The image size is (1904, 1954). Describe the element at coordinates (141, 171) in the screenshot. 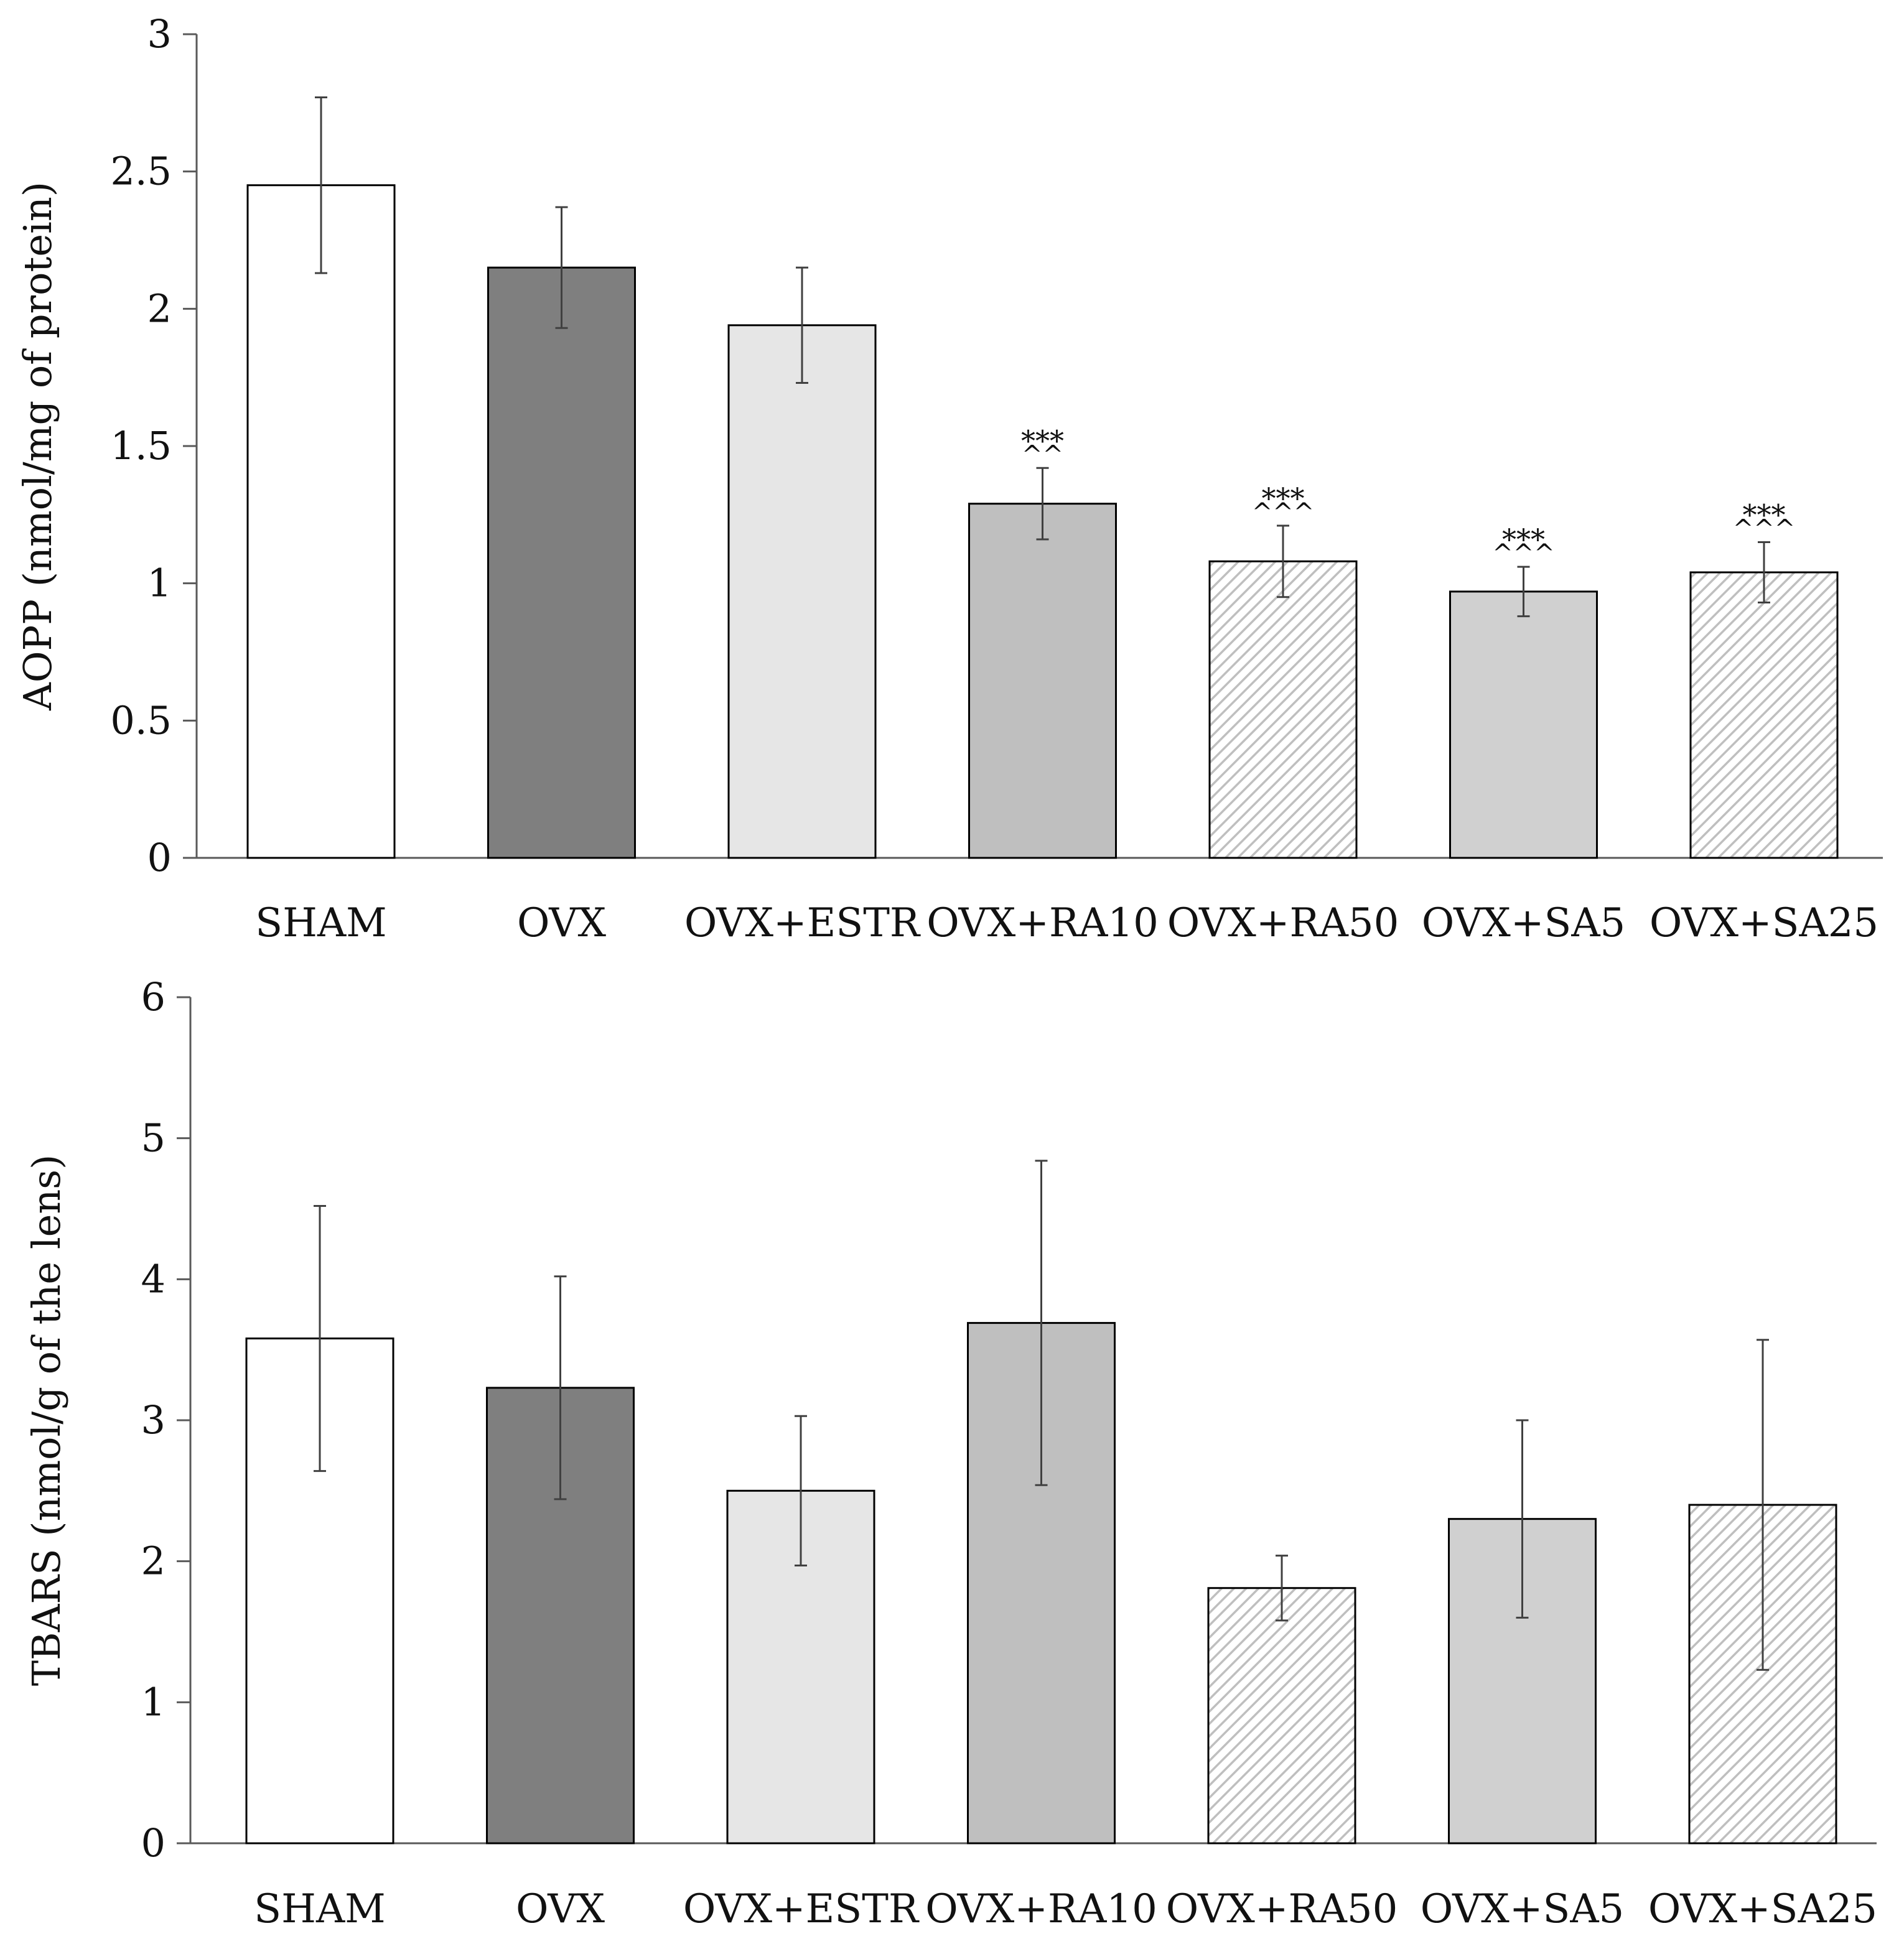

I see `y-tick-label: 2.5` at that location.